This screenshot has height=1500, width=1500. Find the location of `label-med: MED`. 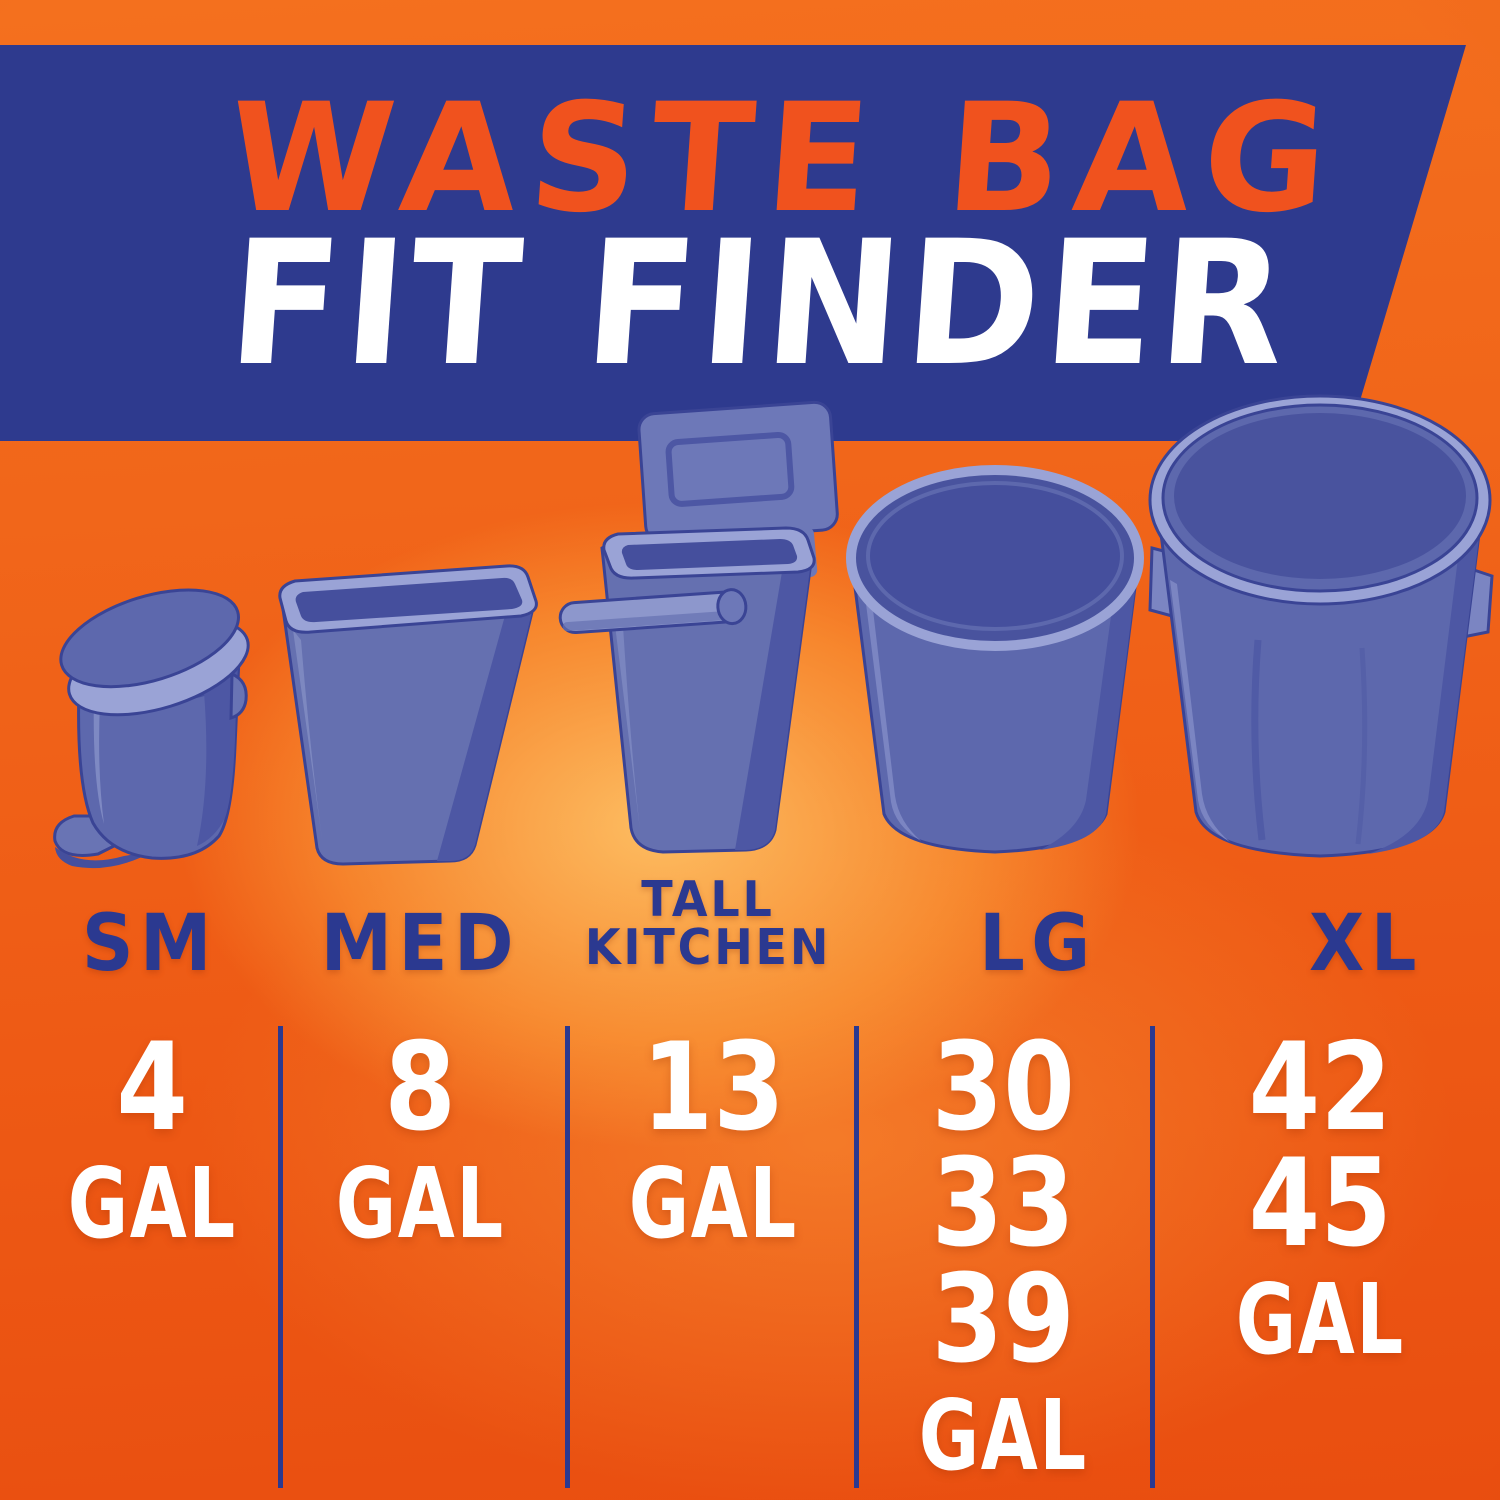

label-med: MED is located at coordinates (420, 944).